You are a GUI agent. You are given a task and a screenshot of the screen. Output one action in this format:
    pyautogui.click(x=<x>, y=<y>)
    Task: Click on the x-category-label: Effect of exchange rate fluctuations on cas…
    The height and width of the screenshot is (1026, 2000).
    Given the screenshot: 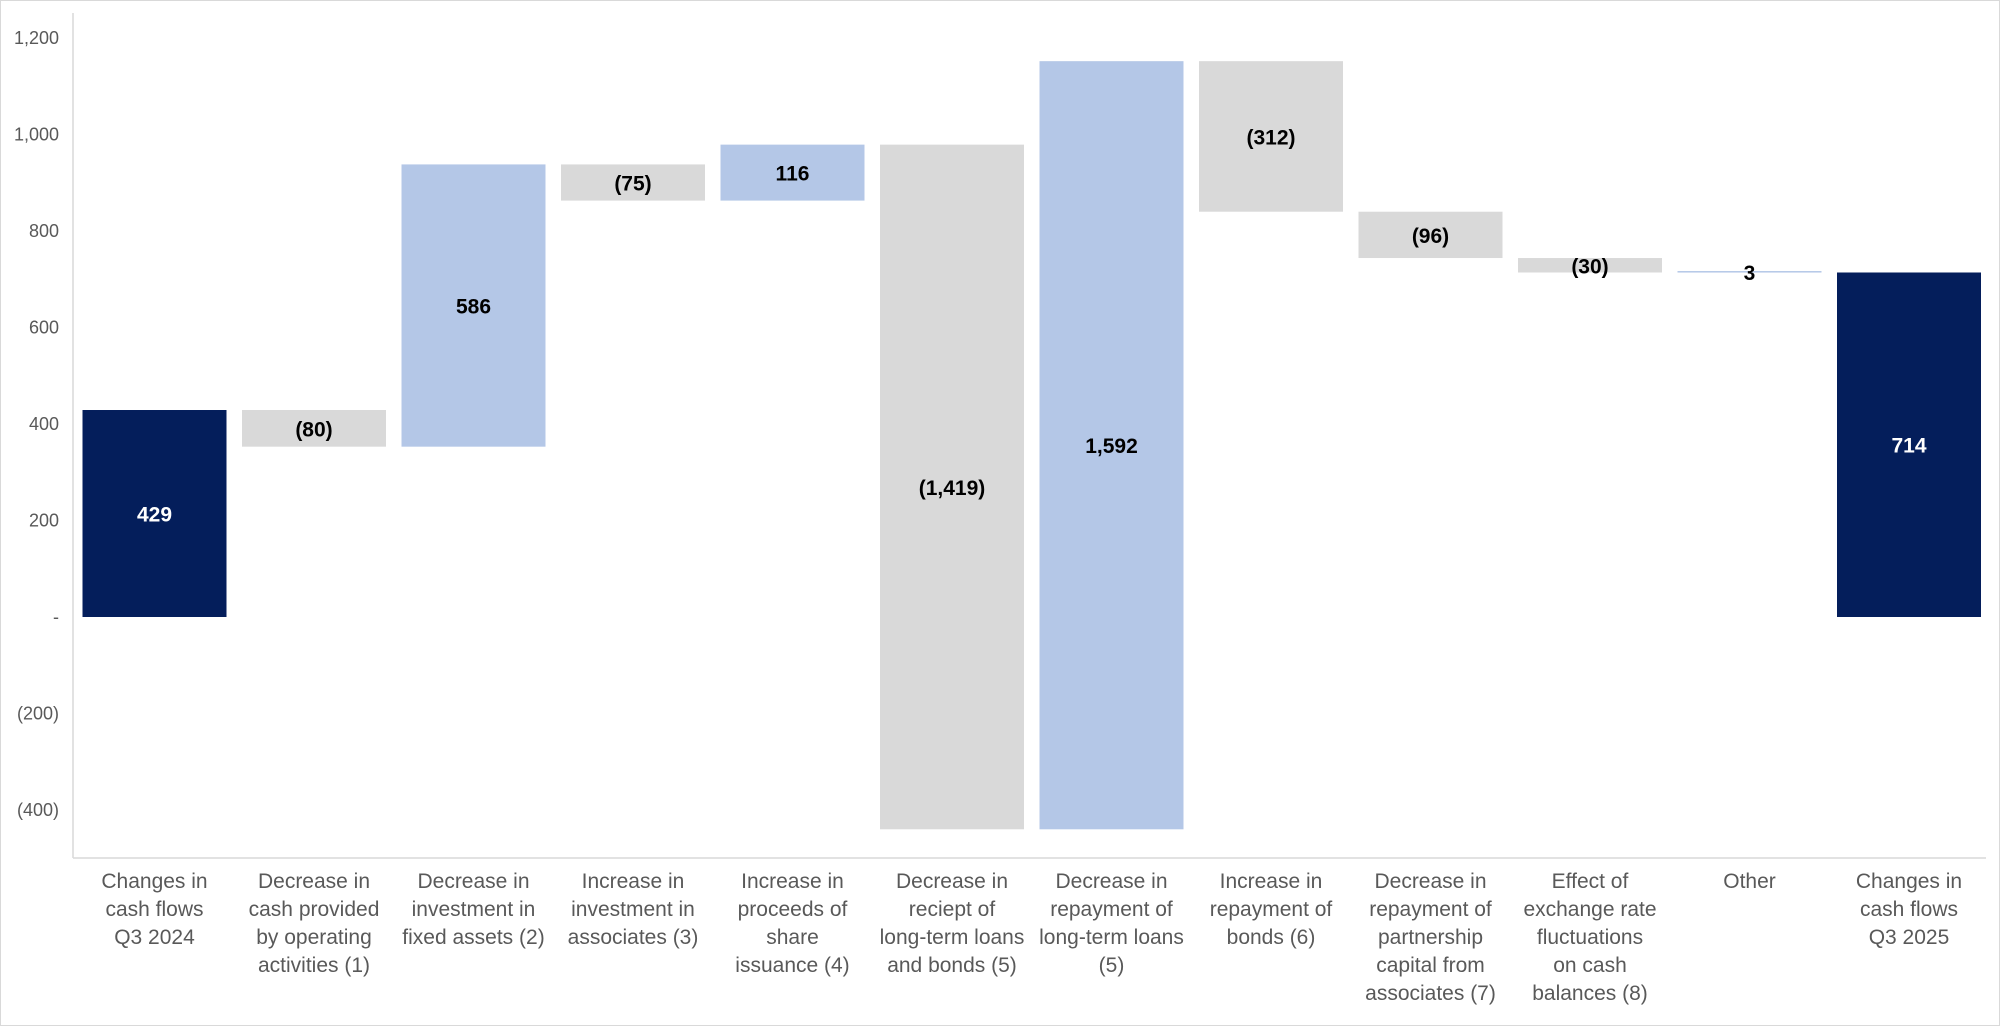 What is the action you would take?
    pyautogui.click(x=1589, y=937)
    